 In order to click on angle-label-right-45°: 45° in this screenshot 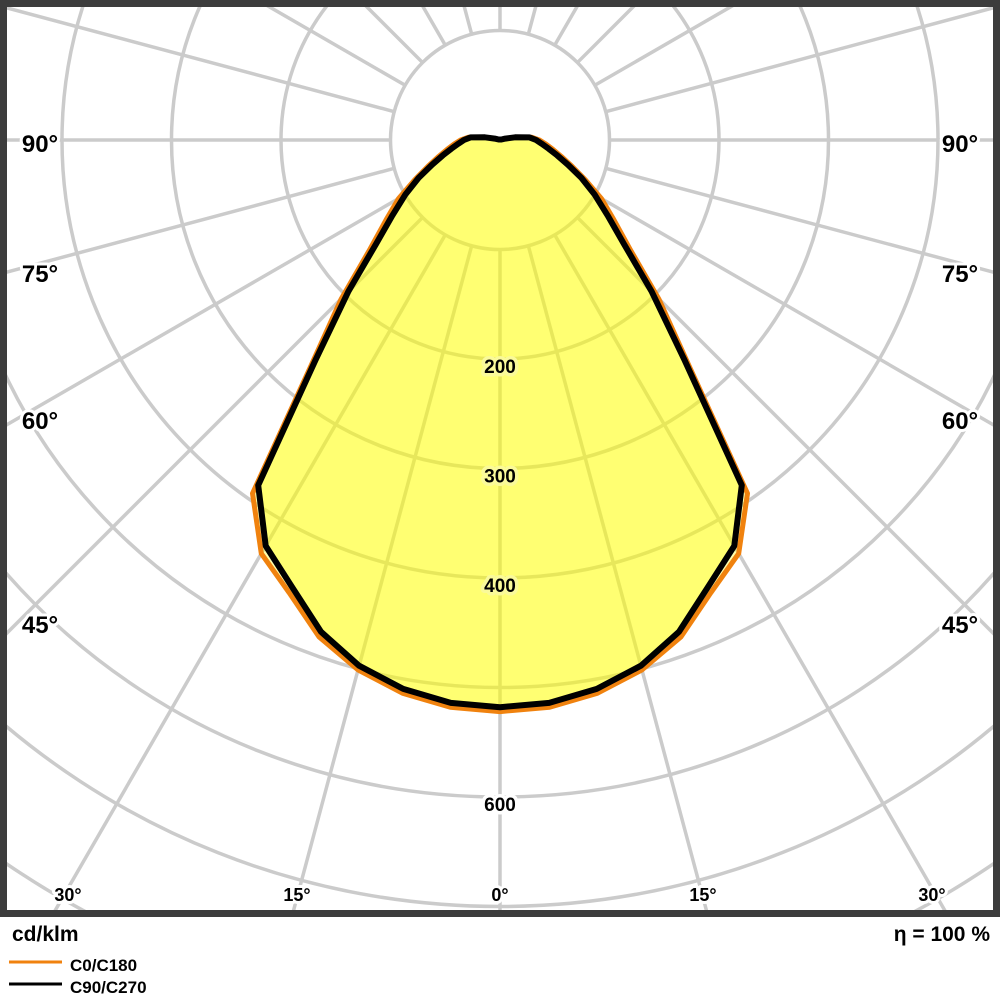, I will do `click(960, 625)`.